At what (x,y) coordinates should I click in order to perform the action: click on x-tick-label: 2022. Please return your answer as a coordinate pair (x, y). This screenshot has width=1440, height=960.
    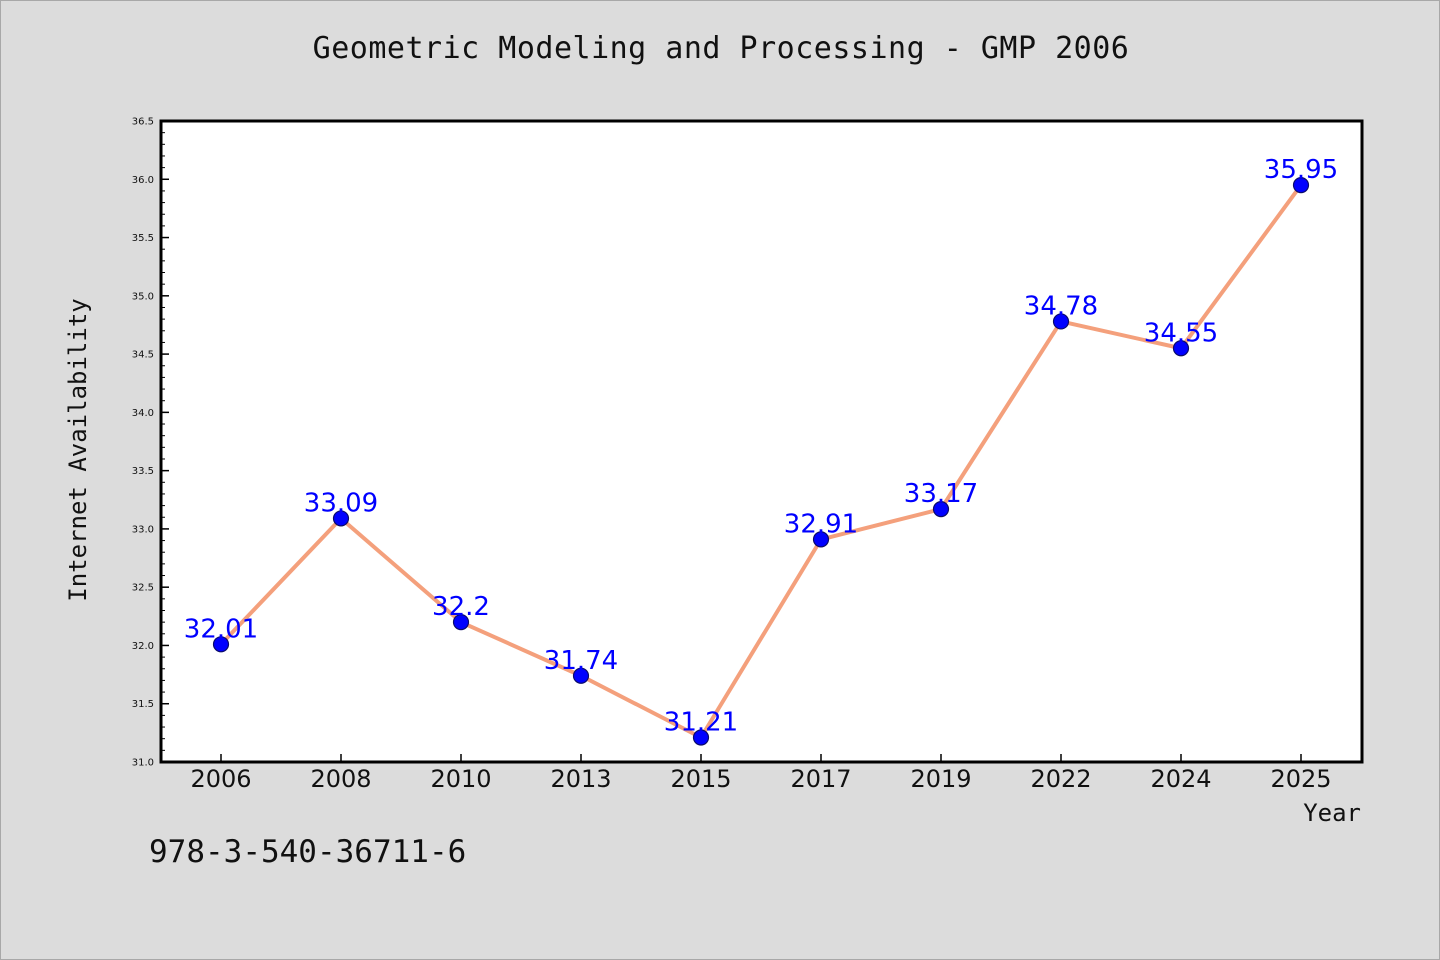
    Looking at the image, I should click on (1060, 779).